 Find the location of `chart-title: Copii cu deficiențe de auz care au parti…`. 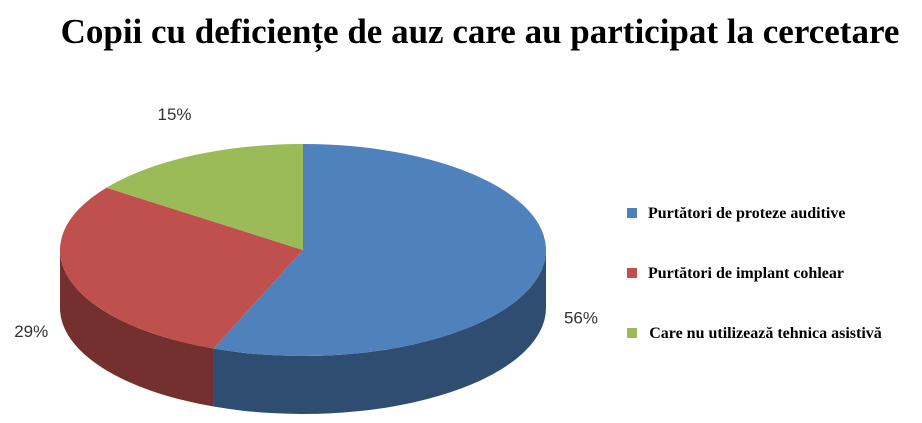

chart-title: Copii cu deficiențe de auz care au parti… is located at coordinates (480, 31).